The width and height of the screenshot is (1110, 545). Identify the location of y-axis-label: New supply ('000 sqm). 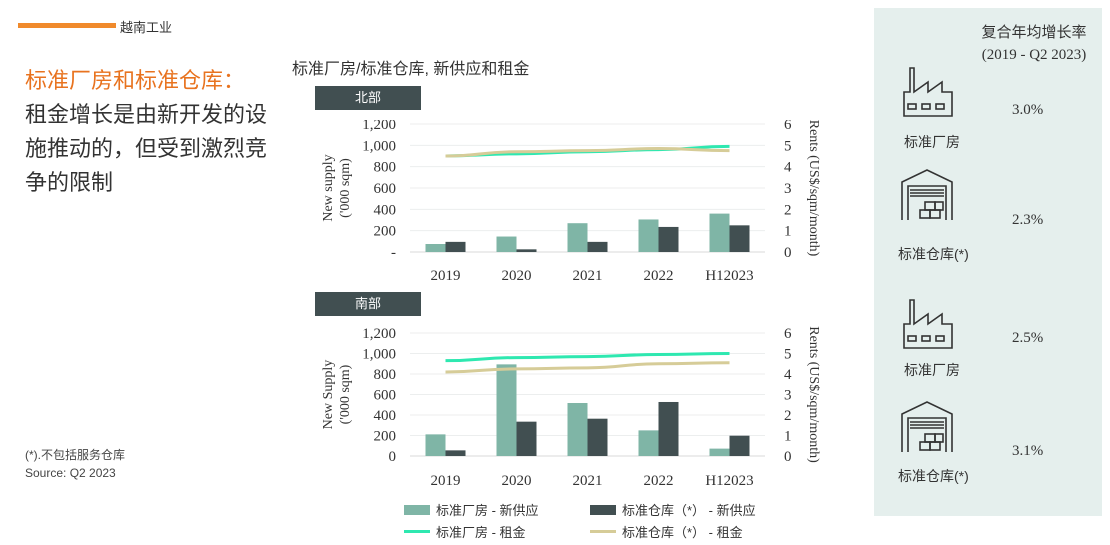
(337, 187).